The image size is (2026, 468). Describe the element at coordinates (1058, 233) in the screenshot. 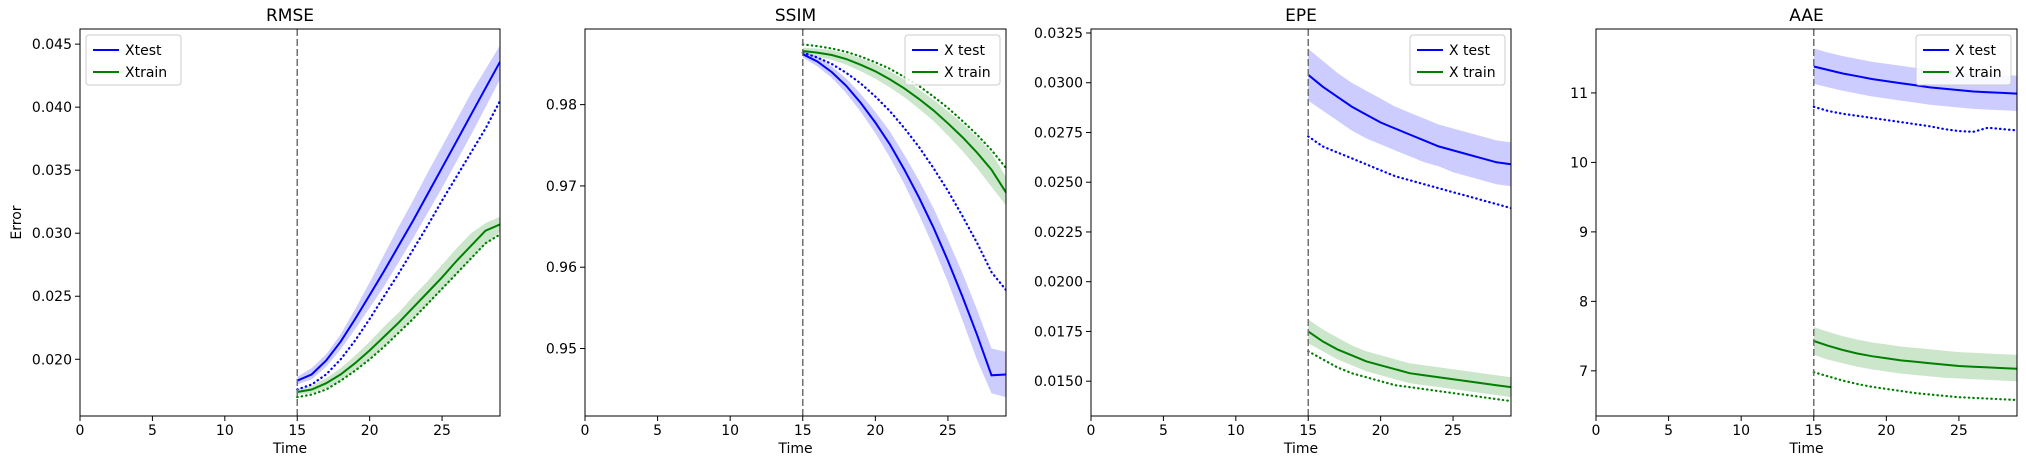

I see `y-tick-label: 0.0225` at that location.